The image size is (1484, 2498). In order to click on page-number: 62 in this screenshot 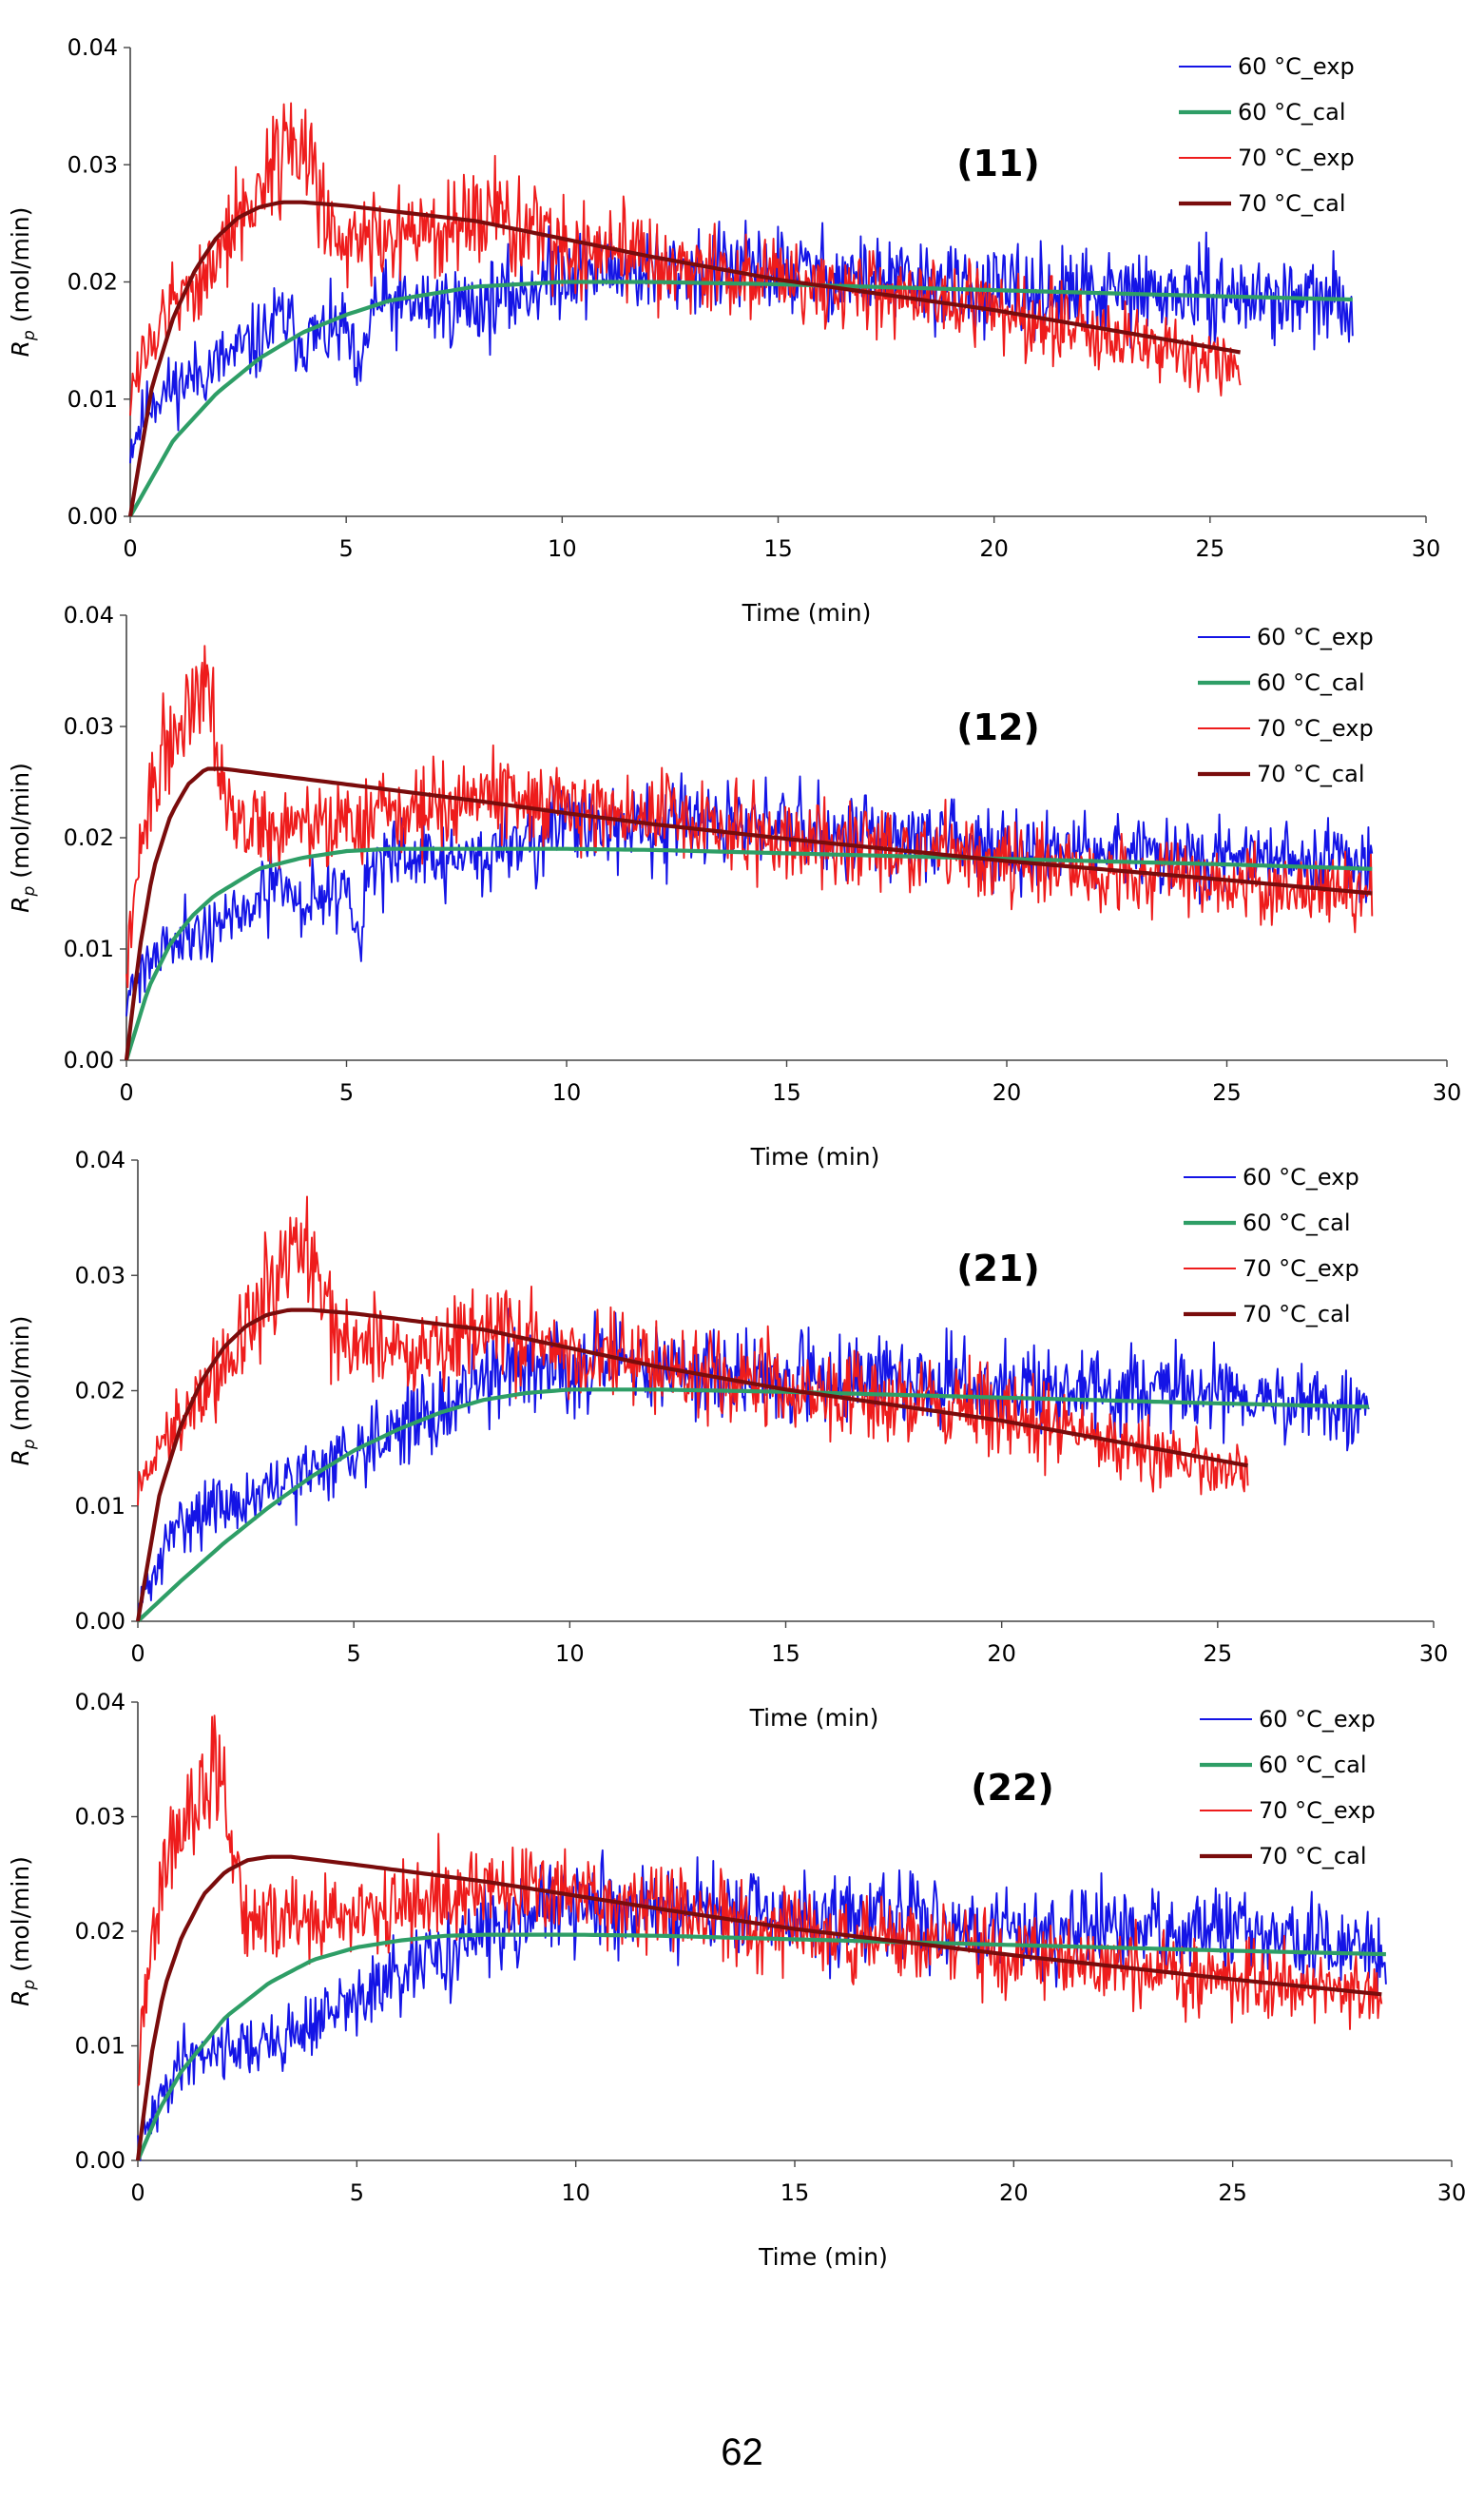, I will do `click(742, 2452)`.